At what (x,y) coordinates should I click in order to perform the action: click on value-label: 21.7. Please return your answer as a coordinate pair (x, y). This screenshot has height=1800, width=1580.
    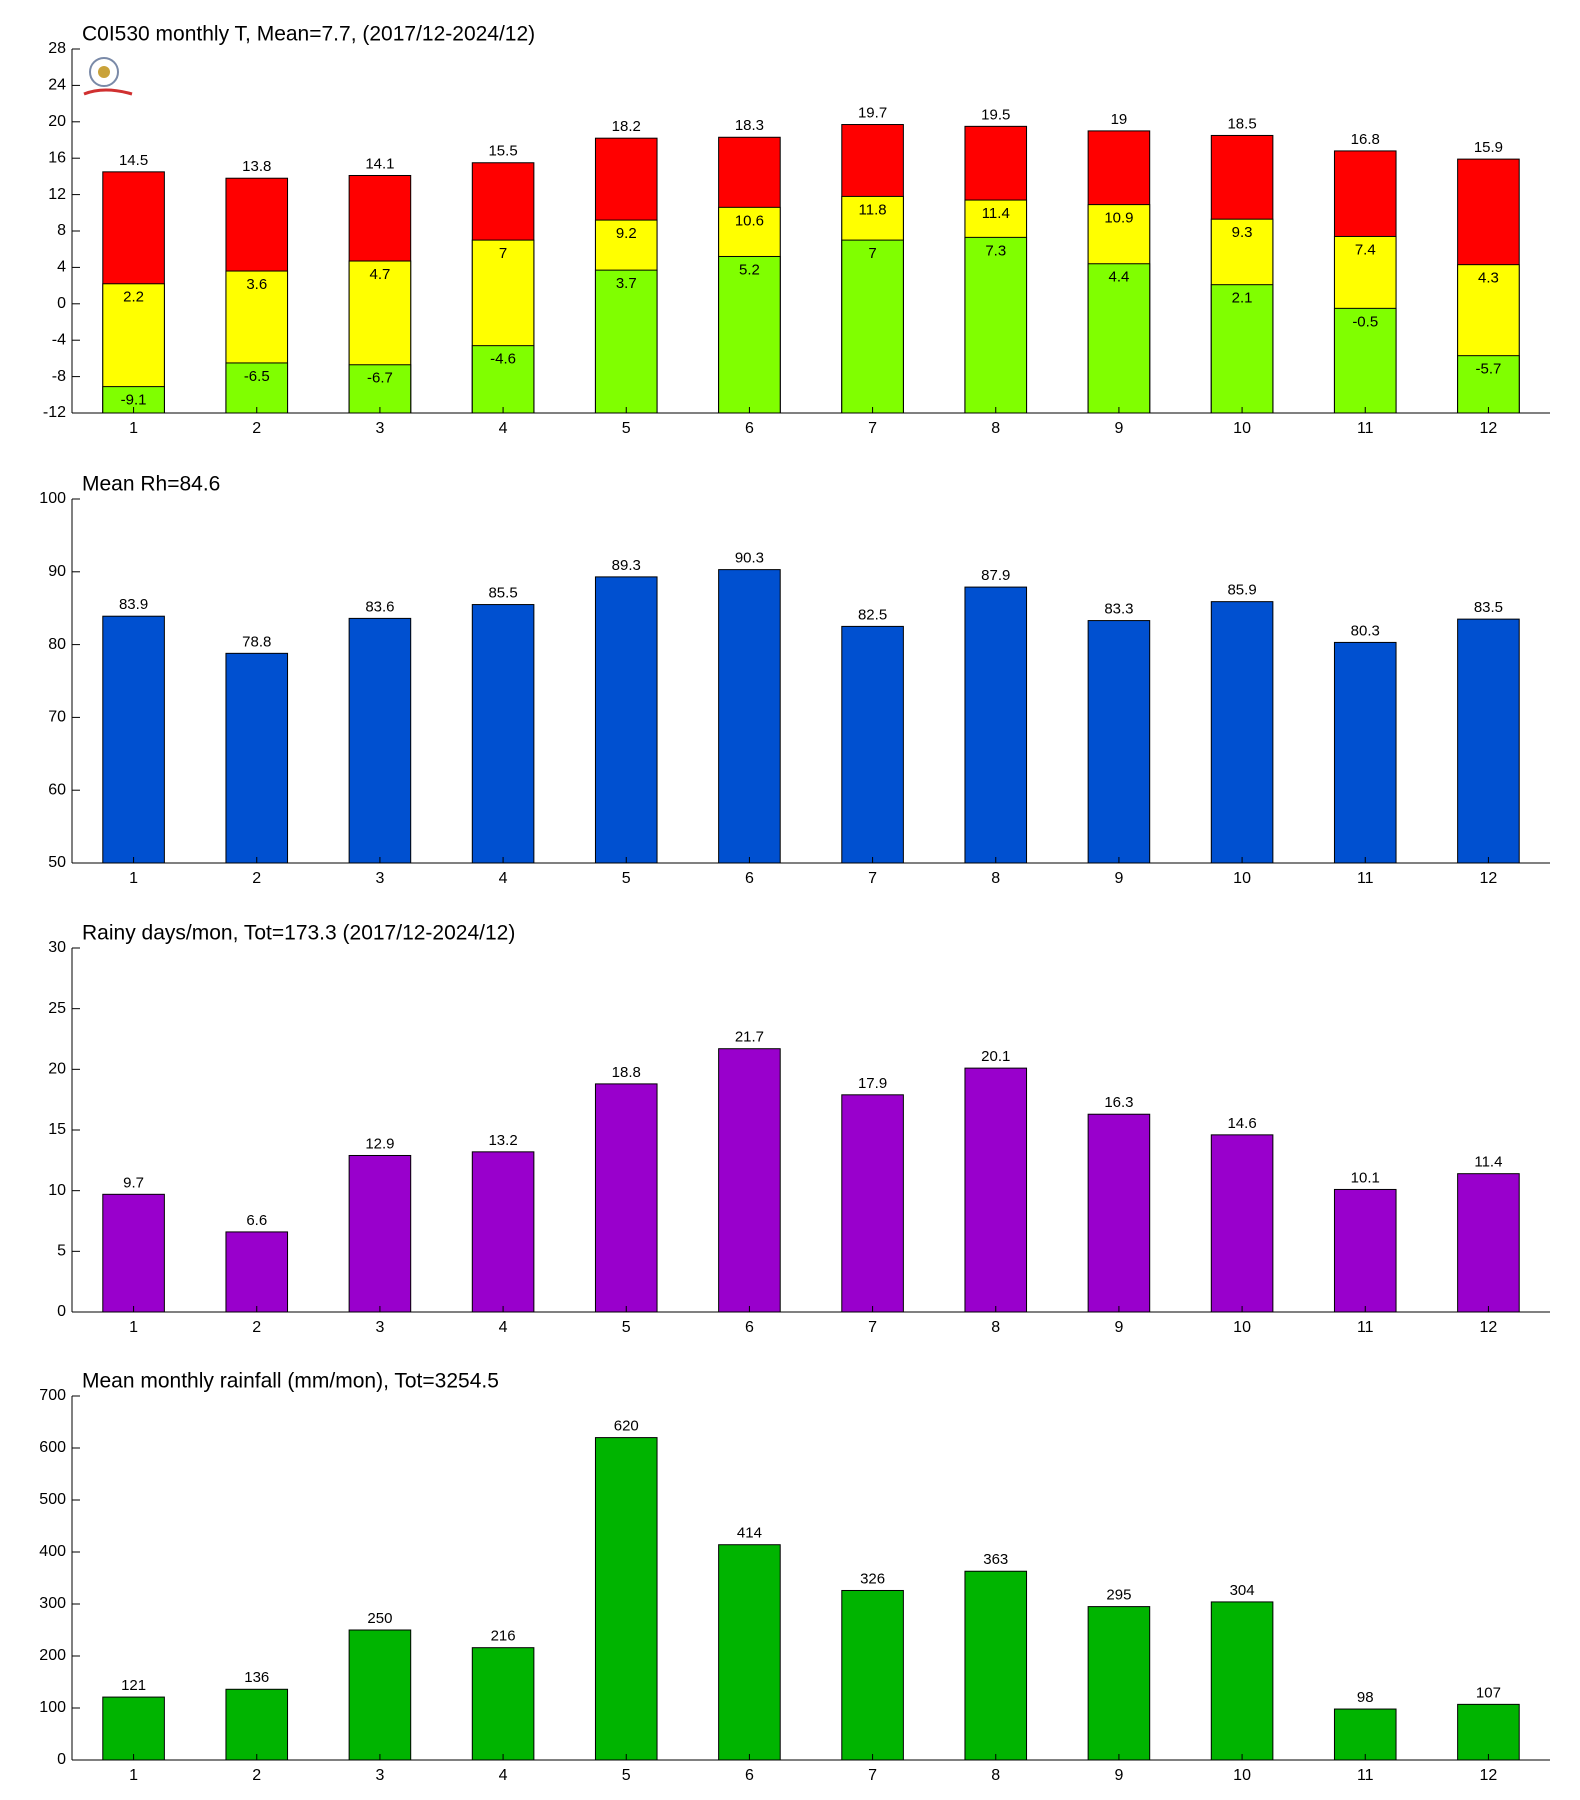
    Looking at the image, I should click on (749, 1037).